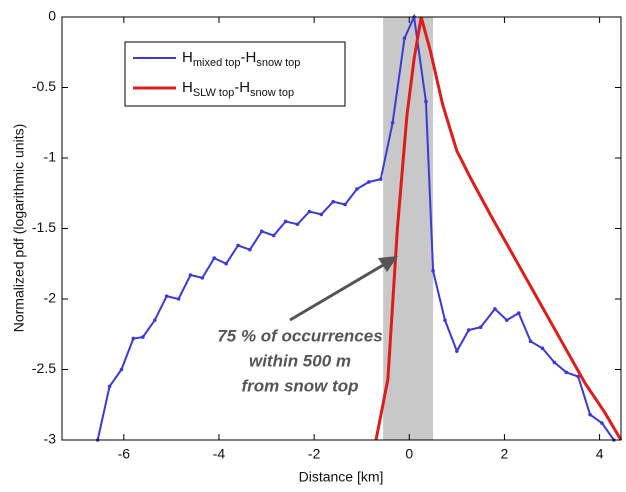 The height and width of the screenshot is (492, 626). Describe the element at coordinates (300, 360) in the screenshot. I see `annotation: within 500 m` at that location.